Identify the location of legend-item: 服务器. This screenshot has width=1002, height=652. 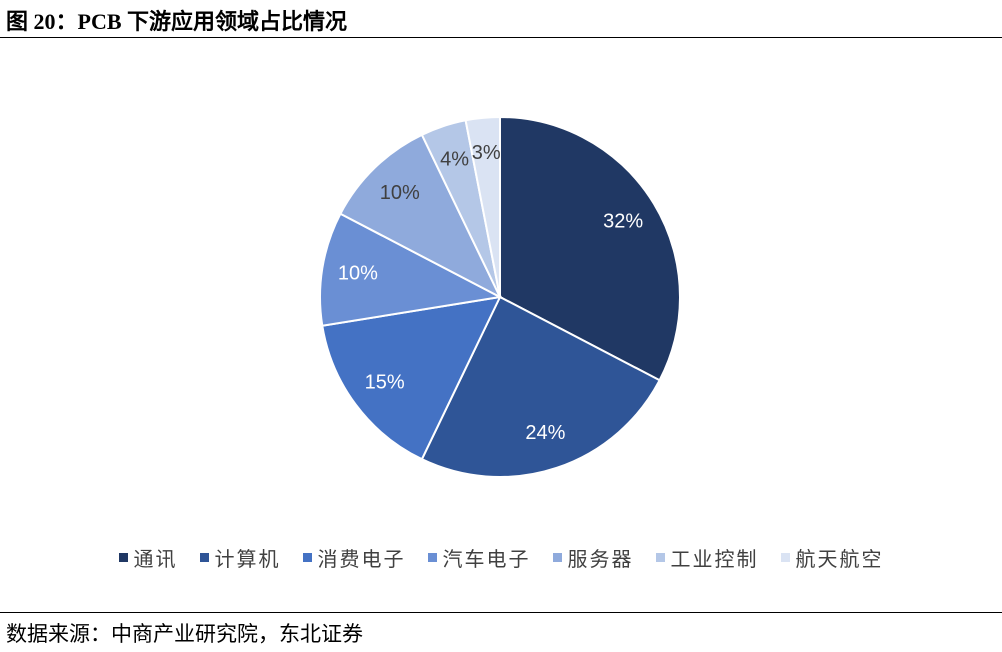
(593, 557).